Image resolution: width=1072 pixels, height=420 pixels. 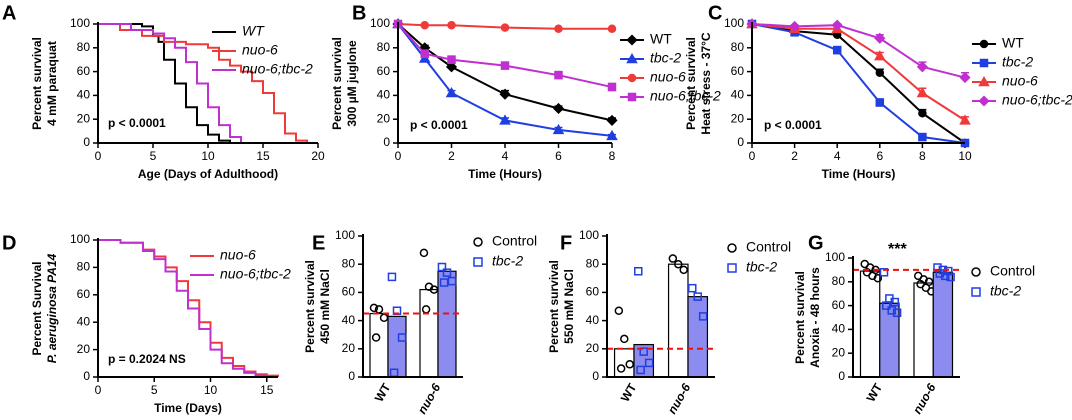 I want to click on annotation: p = 0.2024 NS, so click(x=147, y=359).